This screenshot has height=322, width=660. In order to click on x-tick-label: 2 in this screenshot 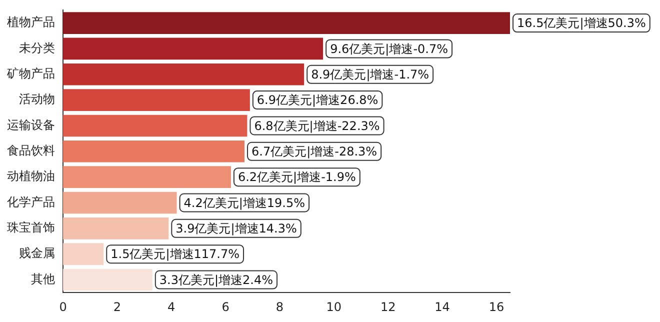, I will do `click(117, 307)`.